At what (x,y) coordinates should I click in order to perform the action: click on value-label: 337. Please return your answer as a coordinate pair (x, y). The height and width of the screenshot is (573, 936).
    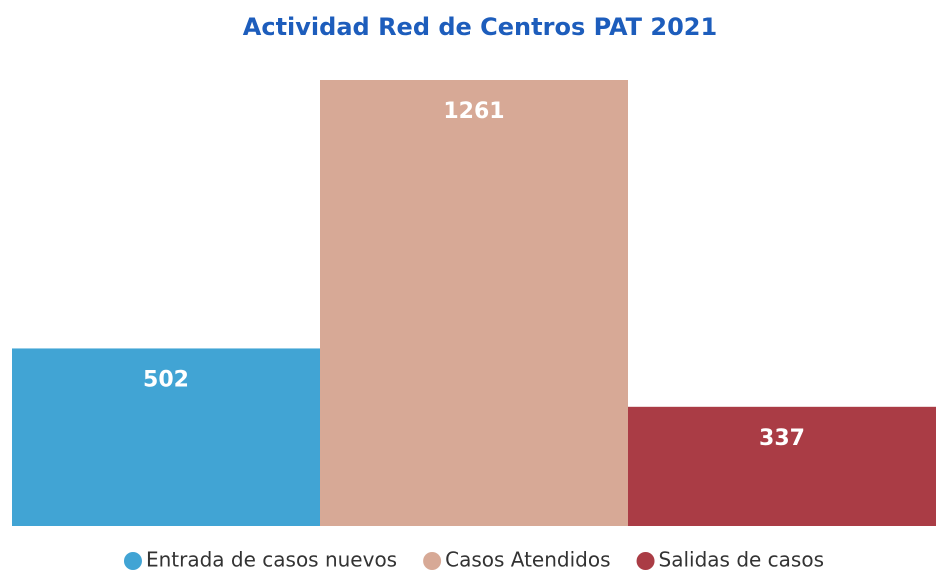
    Looking at the image, I should click on (782, 438).